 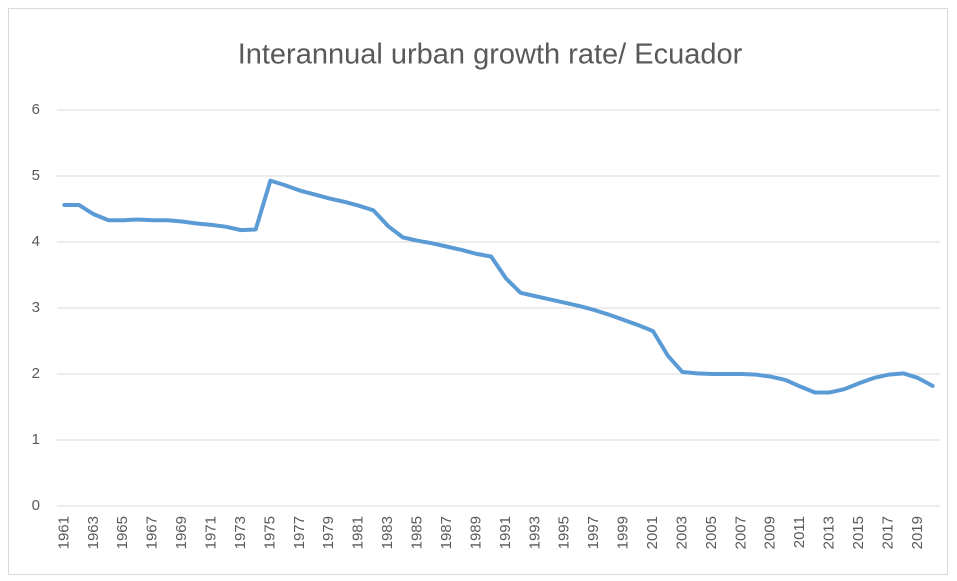 I want to click on x-tick-label: 1997, so click(x=593, y=532).